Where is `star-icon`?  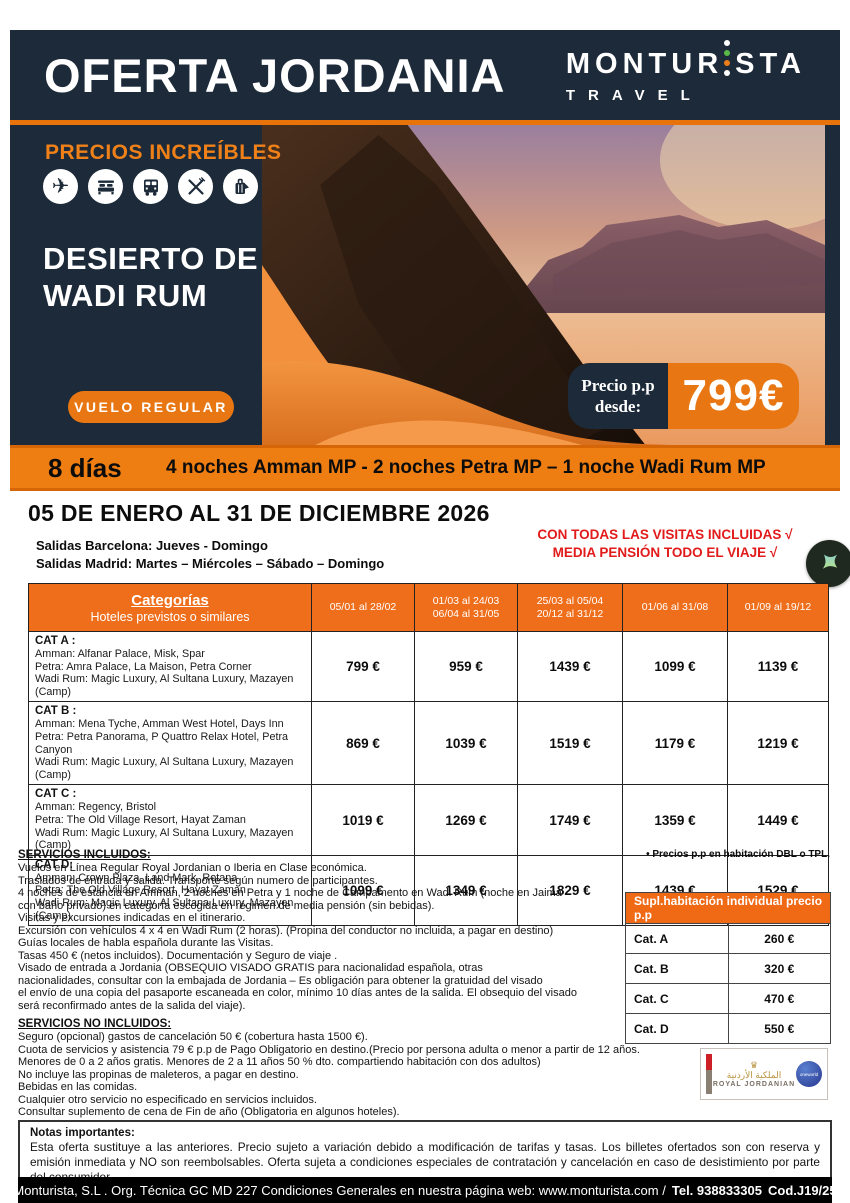
star-icon is located at coordinates (829, 561).